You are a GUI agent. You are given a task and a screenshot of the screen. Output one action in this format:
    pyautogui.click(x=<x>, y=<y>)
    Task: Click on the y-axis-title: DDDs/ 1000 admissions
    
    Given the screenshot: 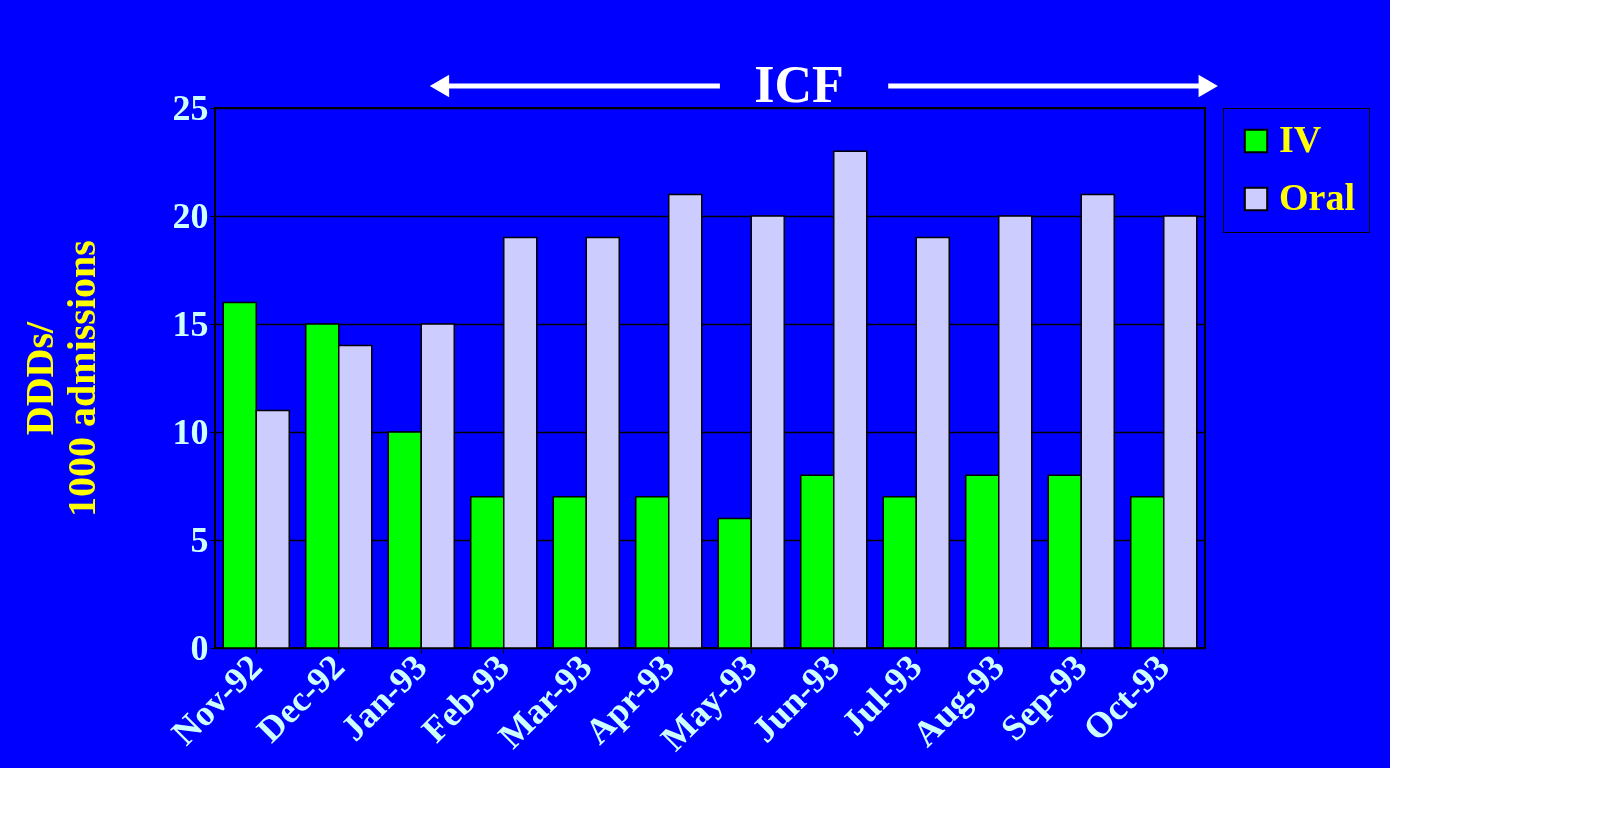 What is the action you would take?
    pyautogui.click(x=60, y=378)
    